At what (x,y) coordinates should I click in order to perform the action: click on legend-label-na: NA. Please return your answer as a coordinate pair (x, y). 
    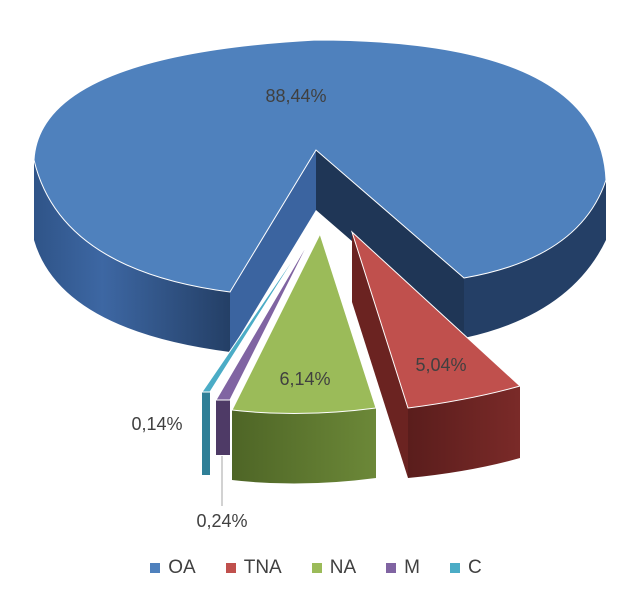
    Looking at the image, I should click on (343, 567).